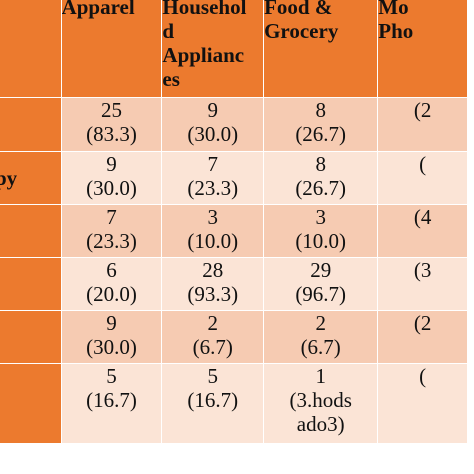  What do you see at coordinates (422, 270) in the screenshot?
I see `cell-percent: (3` at bounding box center [422, 270].